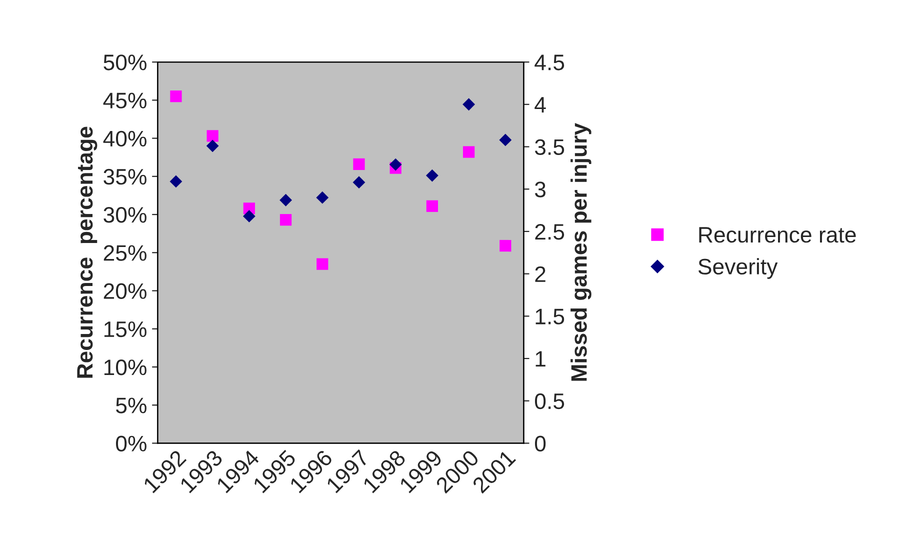 Image resolution: width=922 pixels, height=554 pixels. What do you see at coordinates (124, 138) in the screenshot?
I see `y-tick-label: 40%` at bounding box center [124, 138].